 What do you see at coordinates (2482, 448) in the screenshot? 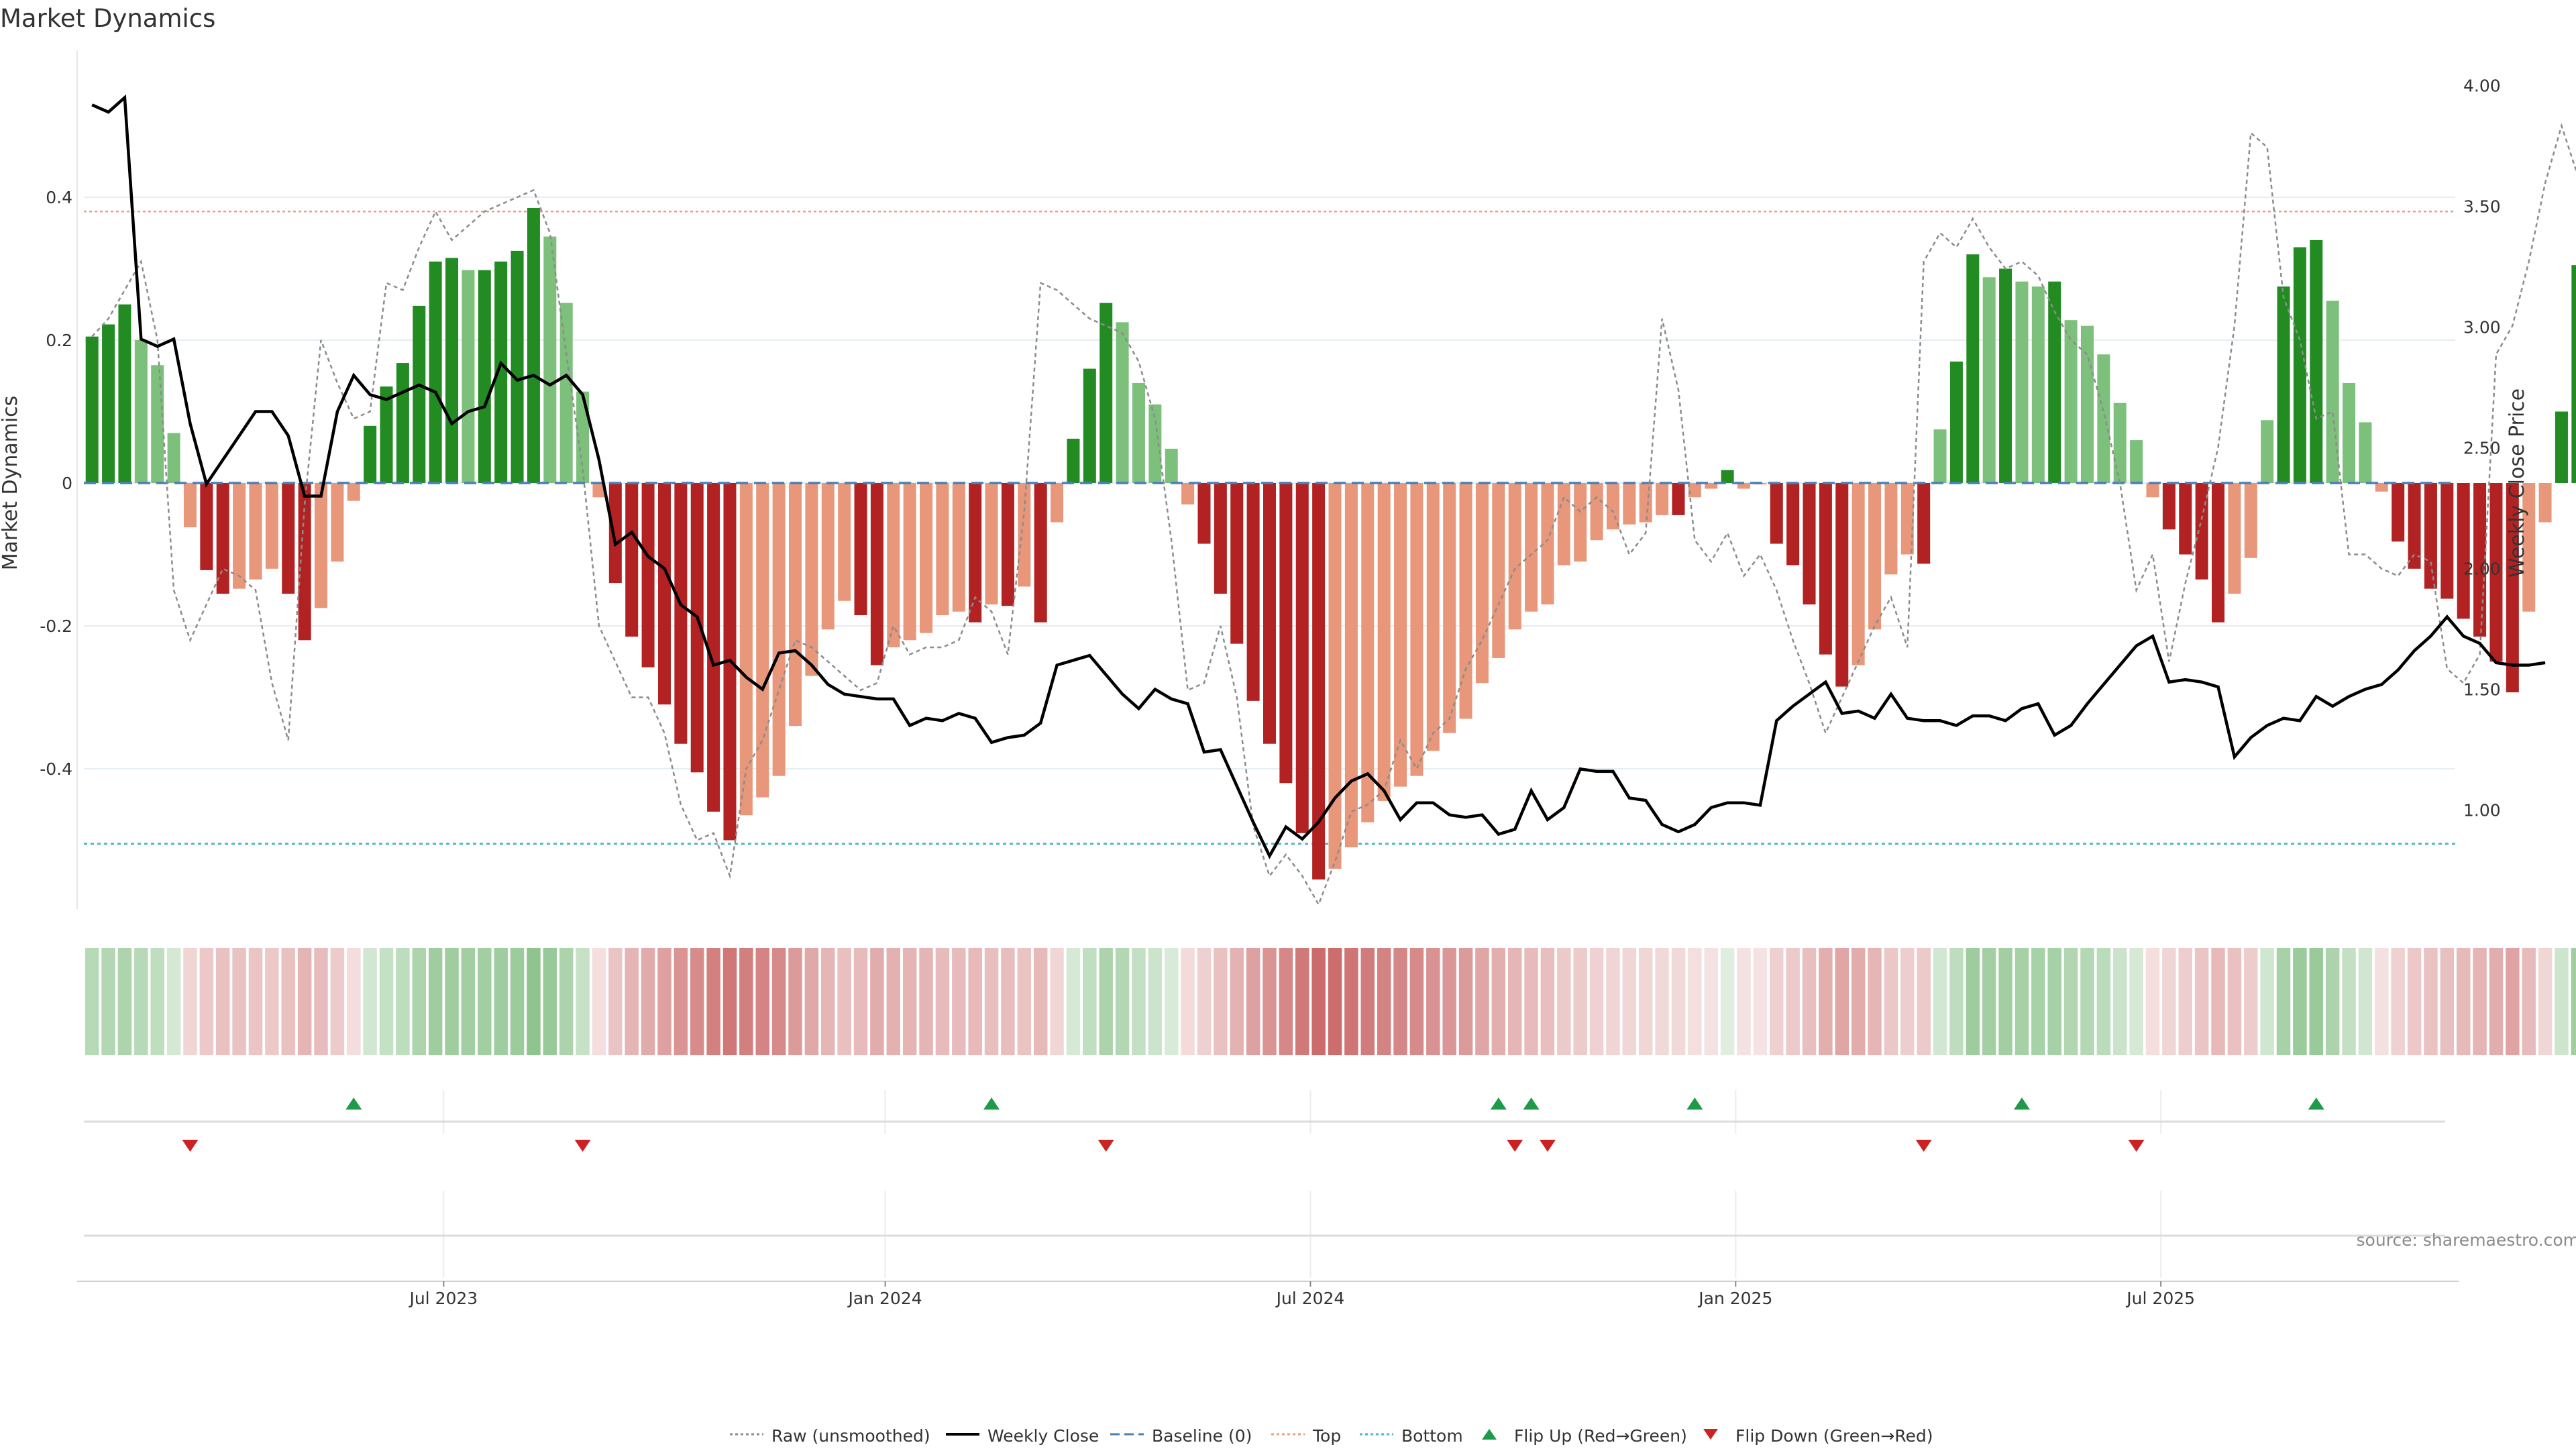
I see `right-axis: 4.00 3.50 3.00 2.50 2.00 1.50 1.00` at bounding box center [2482, 448].